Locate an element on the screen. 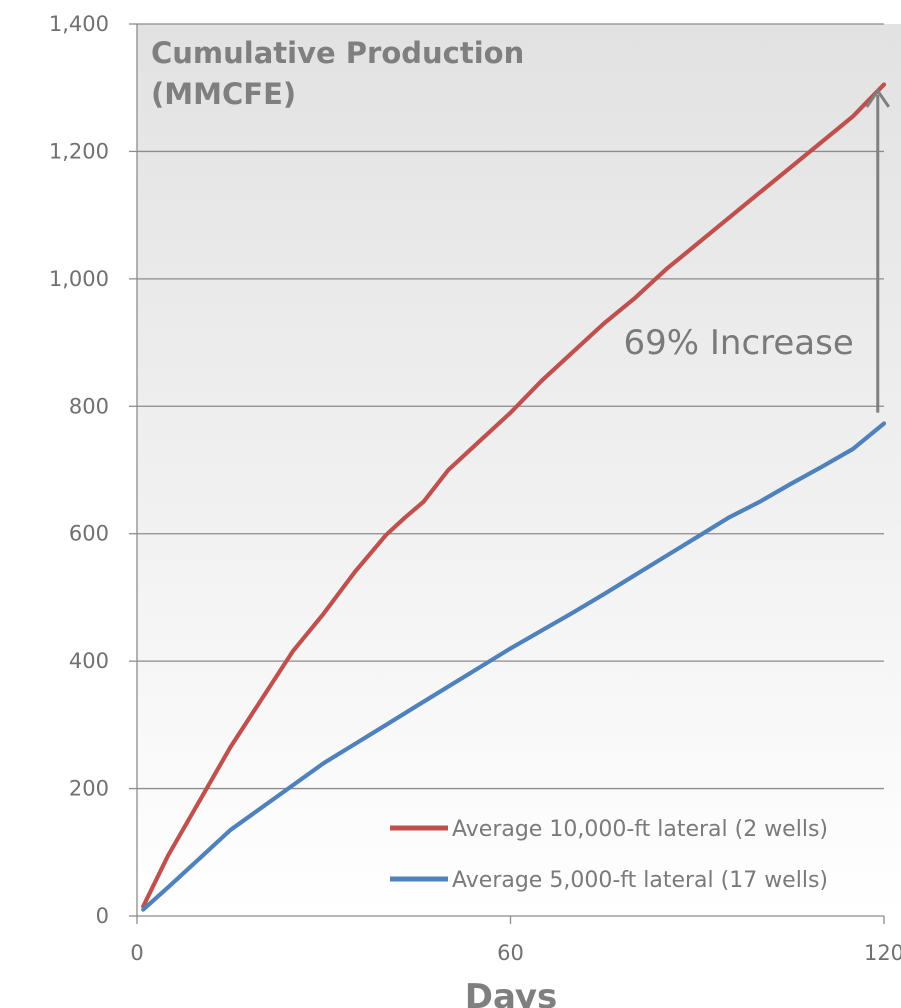 The height and width of the screenshot is (1008, 901). y-tick-label: 200 is located at coordinates (89, 789).